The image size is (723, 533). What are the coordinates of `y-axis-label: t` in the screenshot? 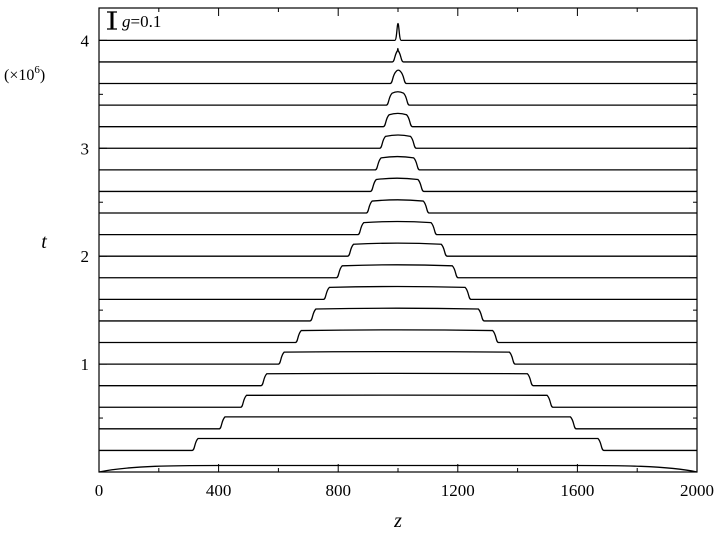 It's located at (44, 242).